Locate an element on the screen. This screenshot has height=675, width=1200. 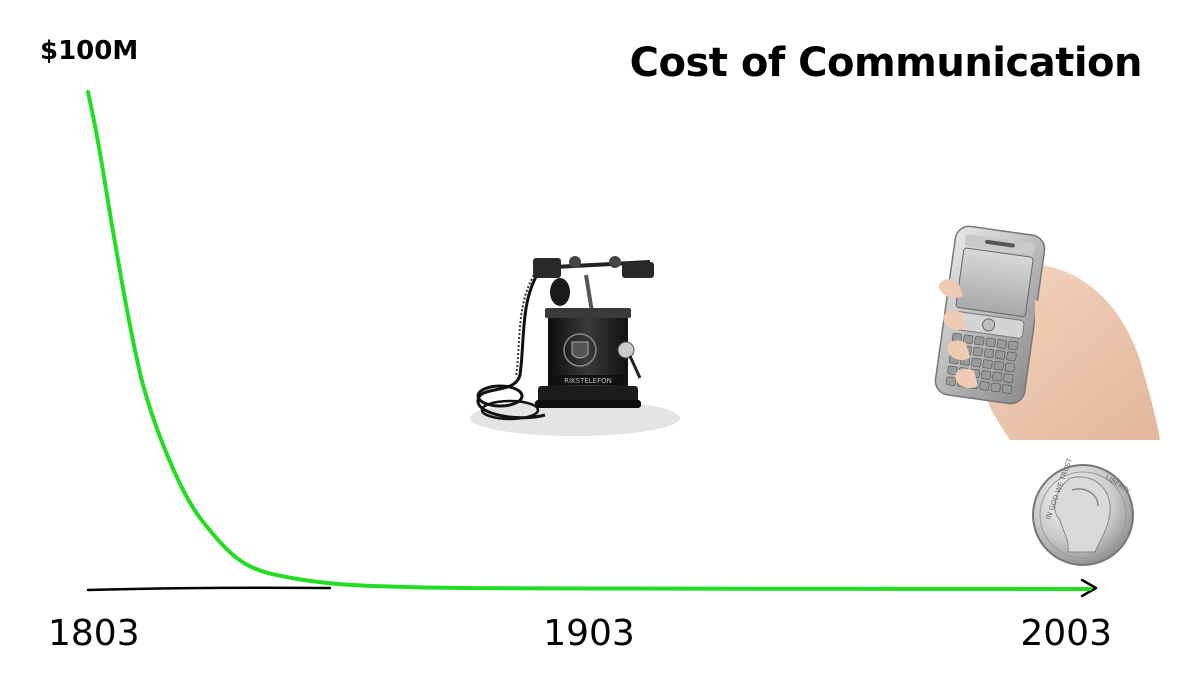
x-tick-labels: 1803 1903 2003 is located at coordinates (580, 633).